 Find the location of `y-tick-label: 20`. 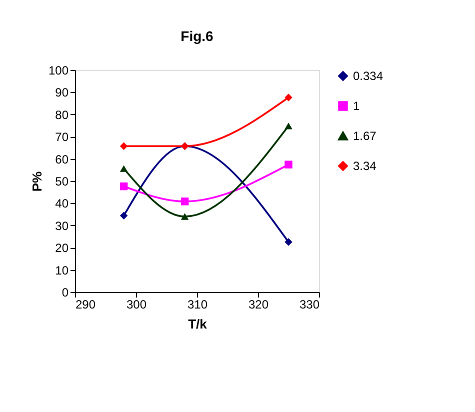

y-tick-label: 20 is located at coordinates (62, 248).